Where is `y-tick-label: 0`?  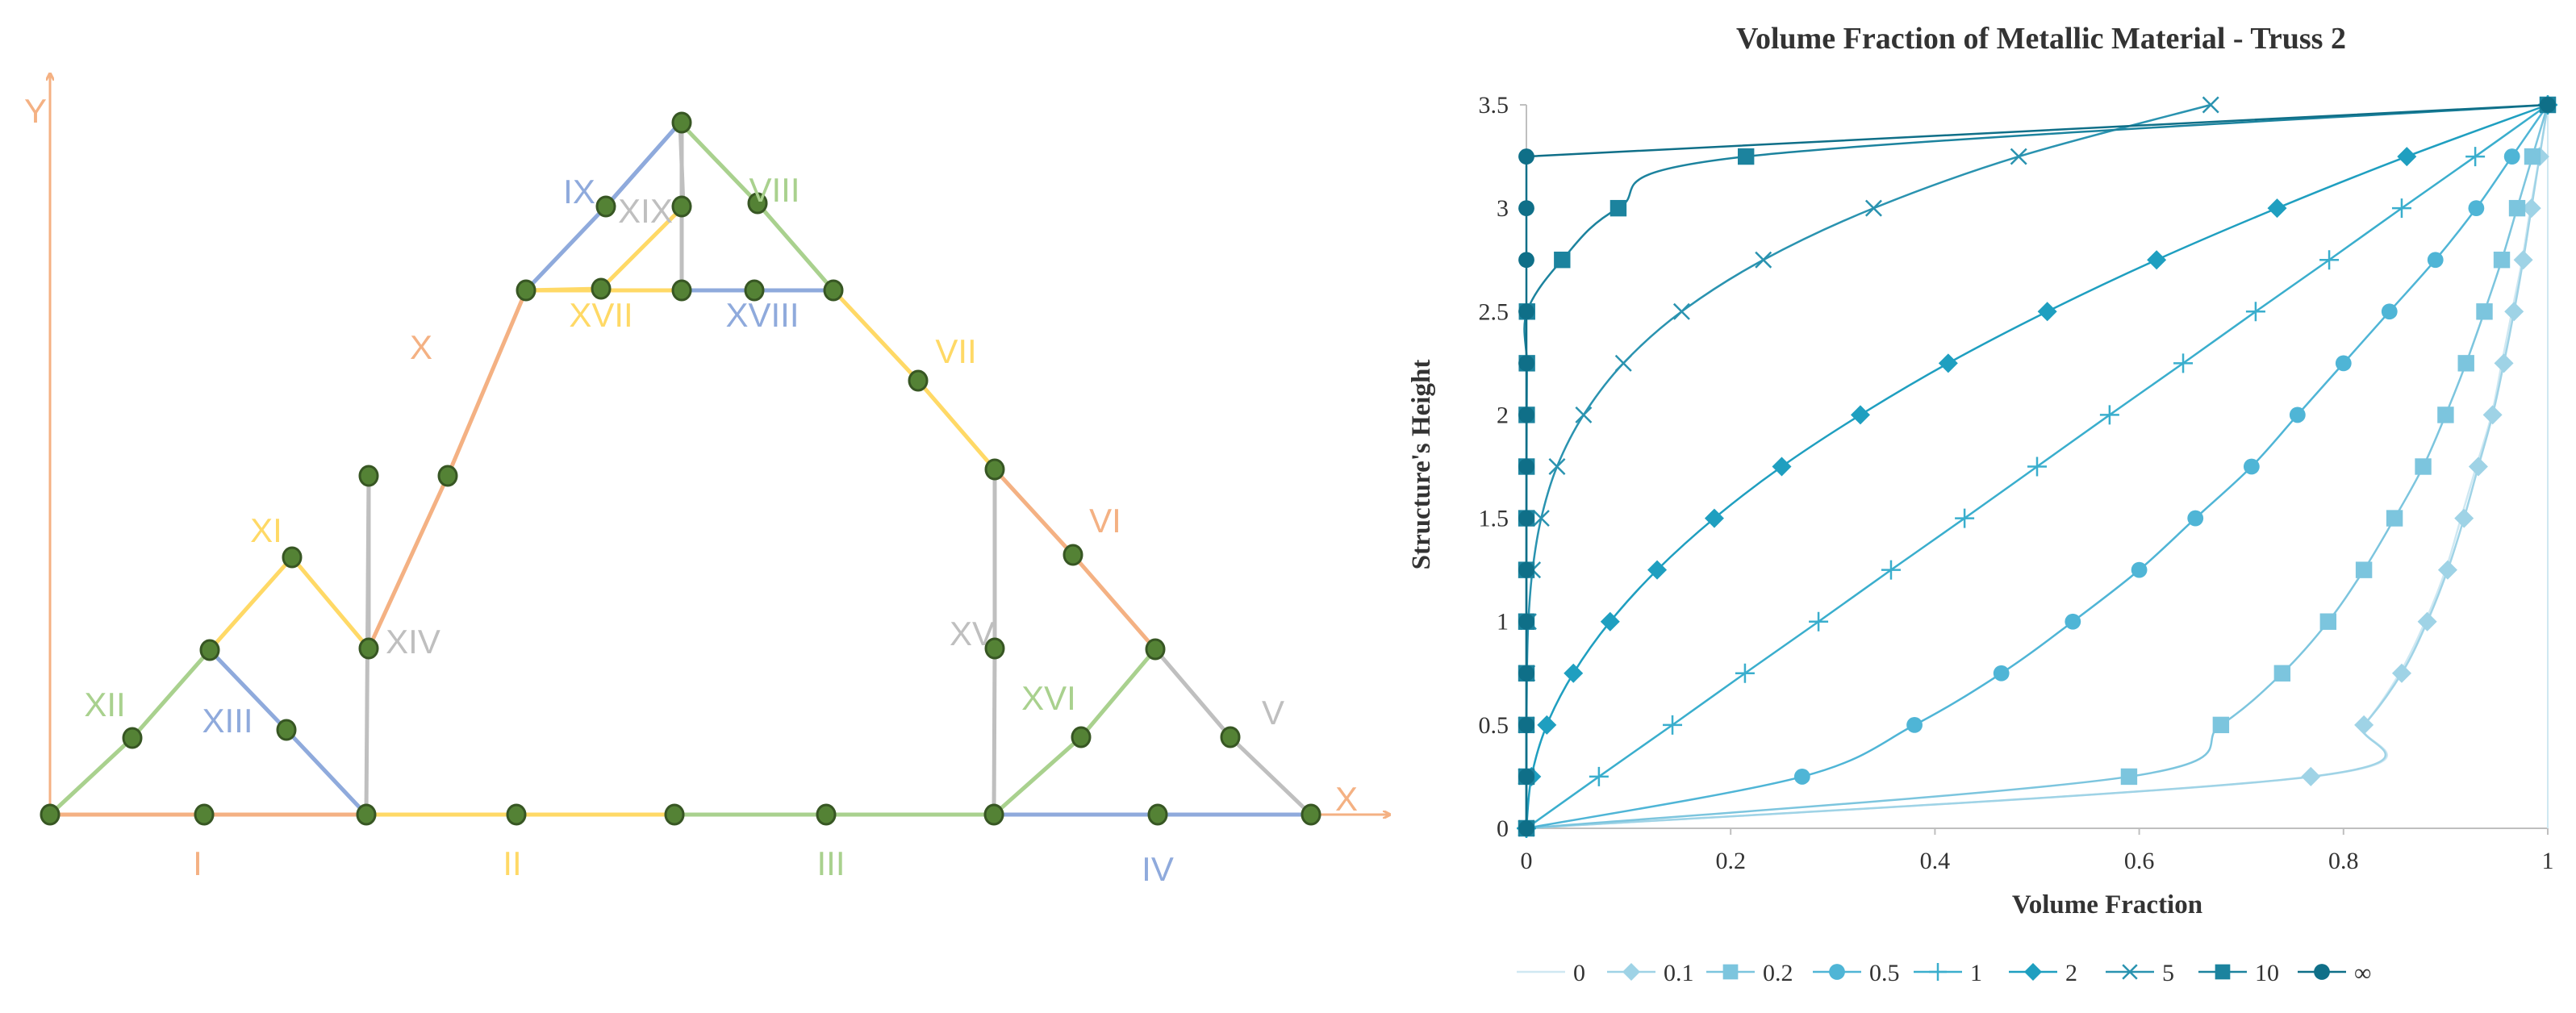 y-tick-label: 0 is located at coordinates (1503, 828).